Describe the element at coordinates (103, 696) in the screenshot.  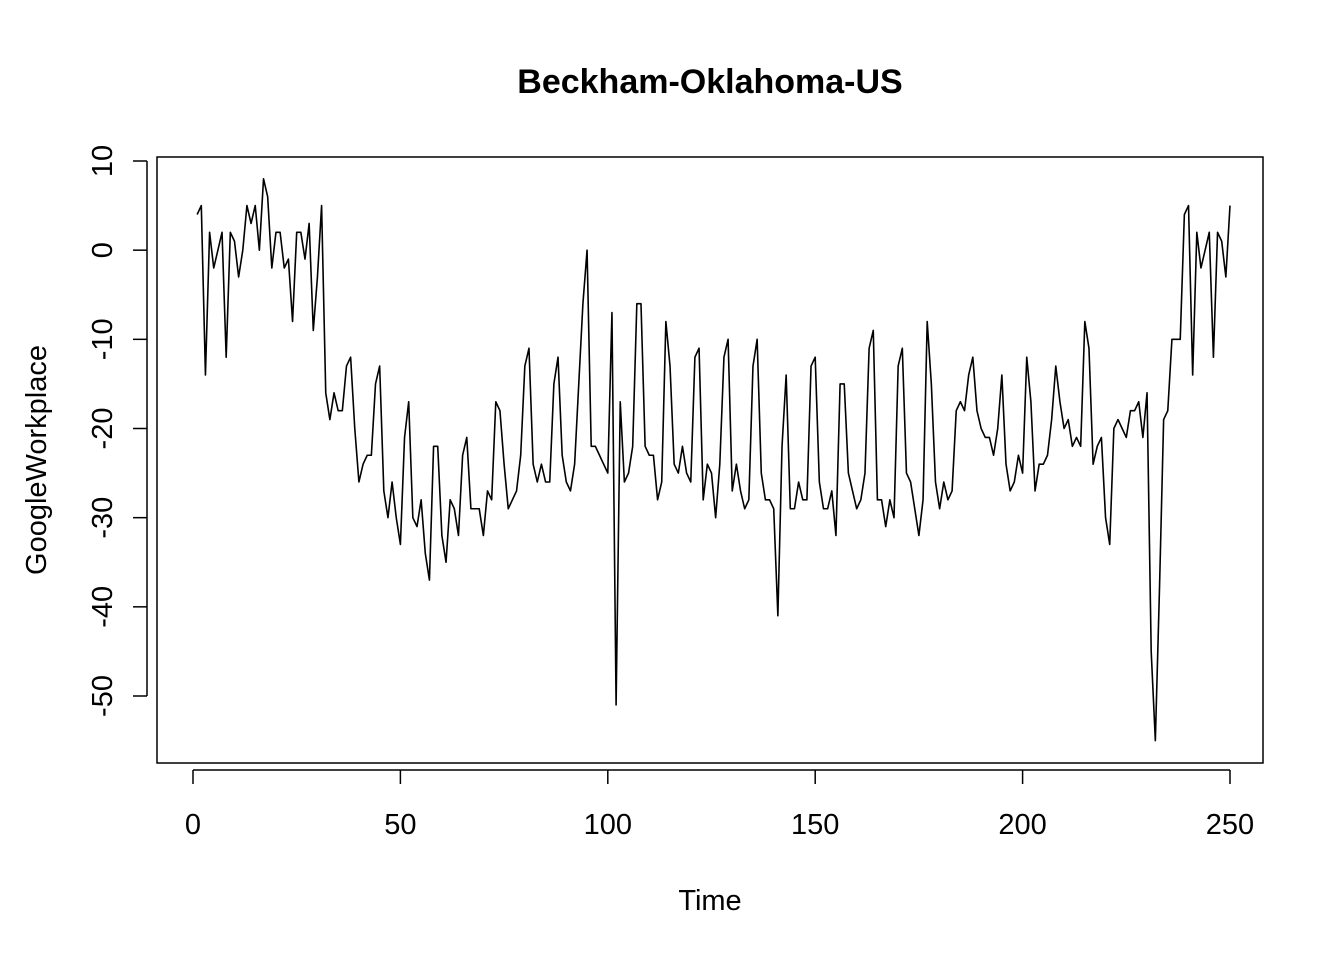
I see `y-tick-label: -50` at that location.